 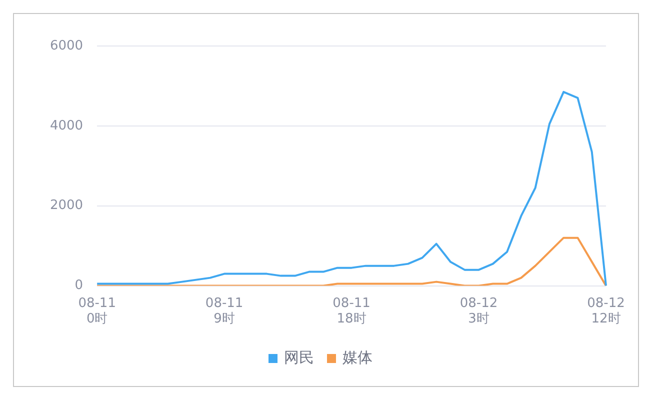 What do you see at coordinates (97, 311) in the screenshot?
I see `x-tick-label: 08-11 0时` at bounding box center [97, 311].